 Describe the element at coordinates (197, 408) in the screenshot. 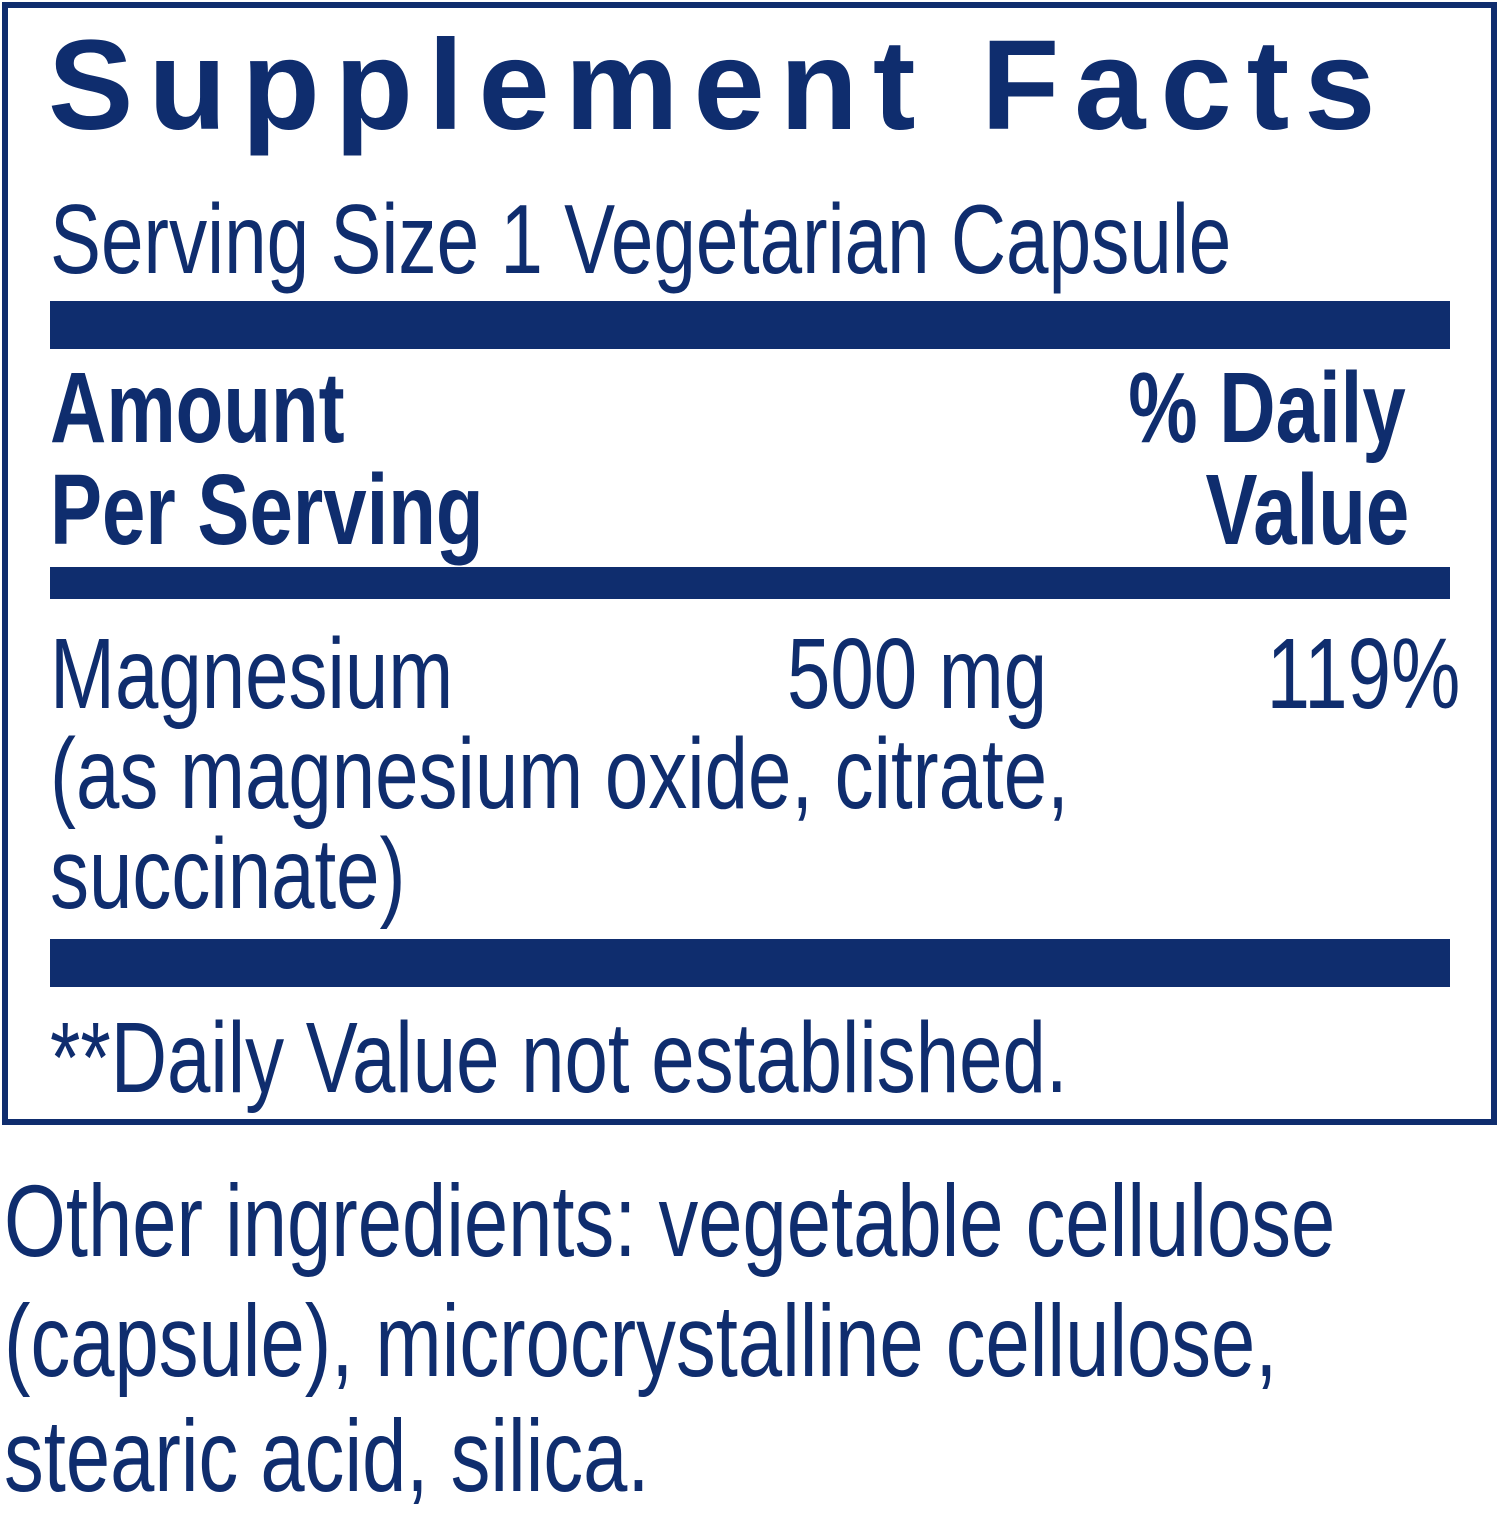

I see `header-amount: Amount` at that location.